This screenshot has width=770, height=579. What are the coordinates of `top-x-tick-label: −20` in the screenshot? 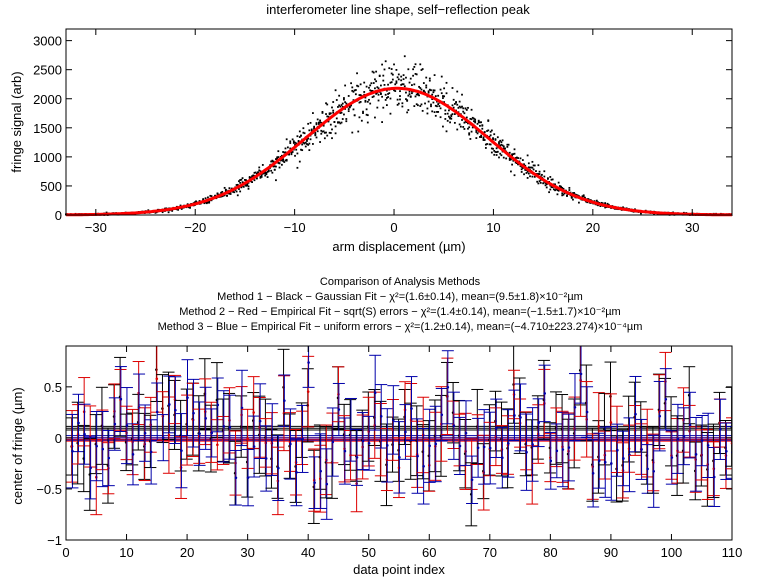 It's located at (195, 227).